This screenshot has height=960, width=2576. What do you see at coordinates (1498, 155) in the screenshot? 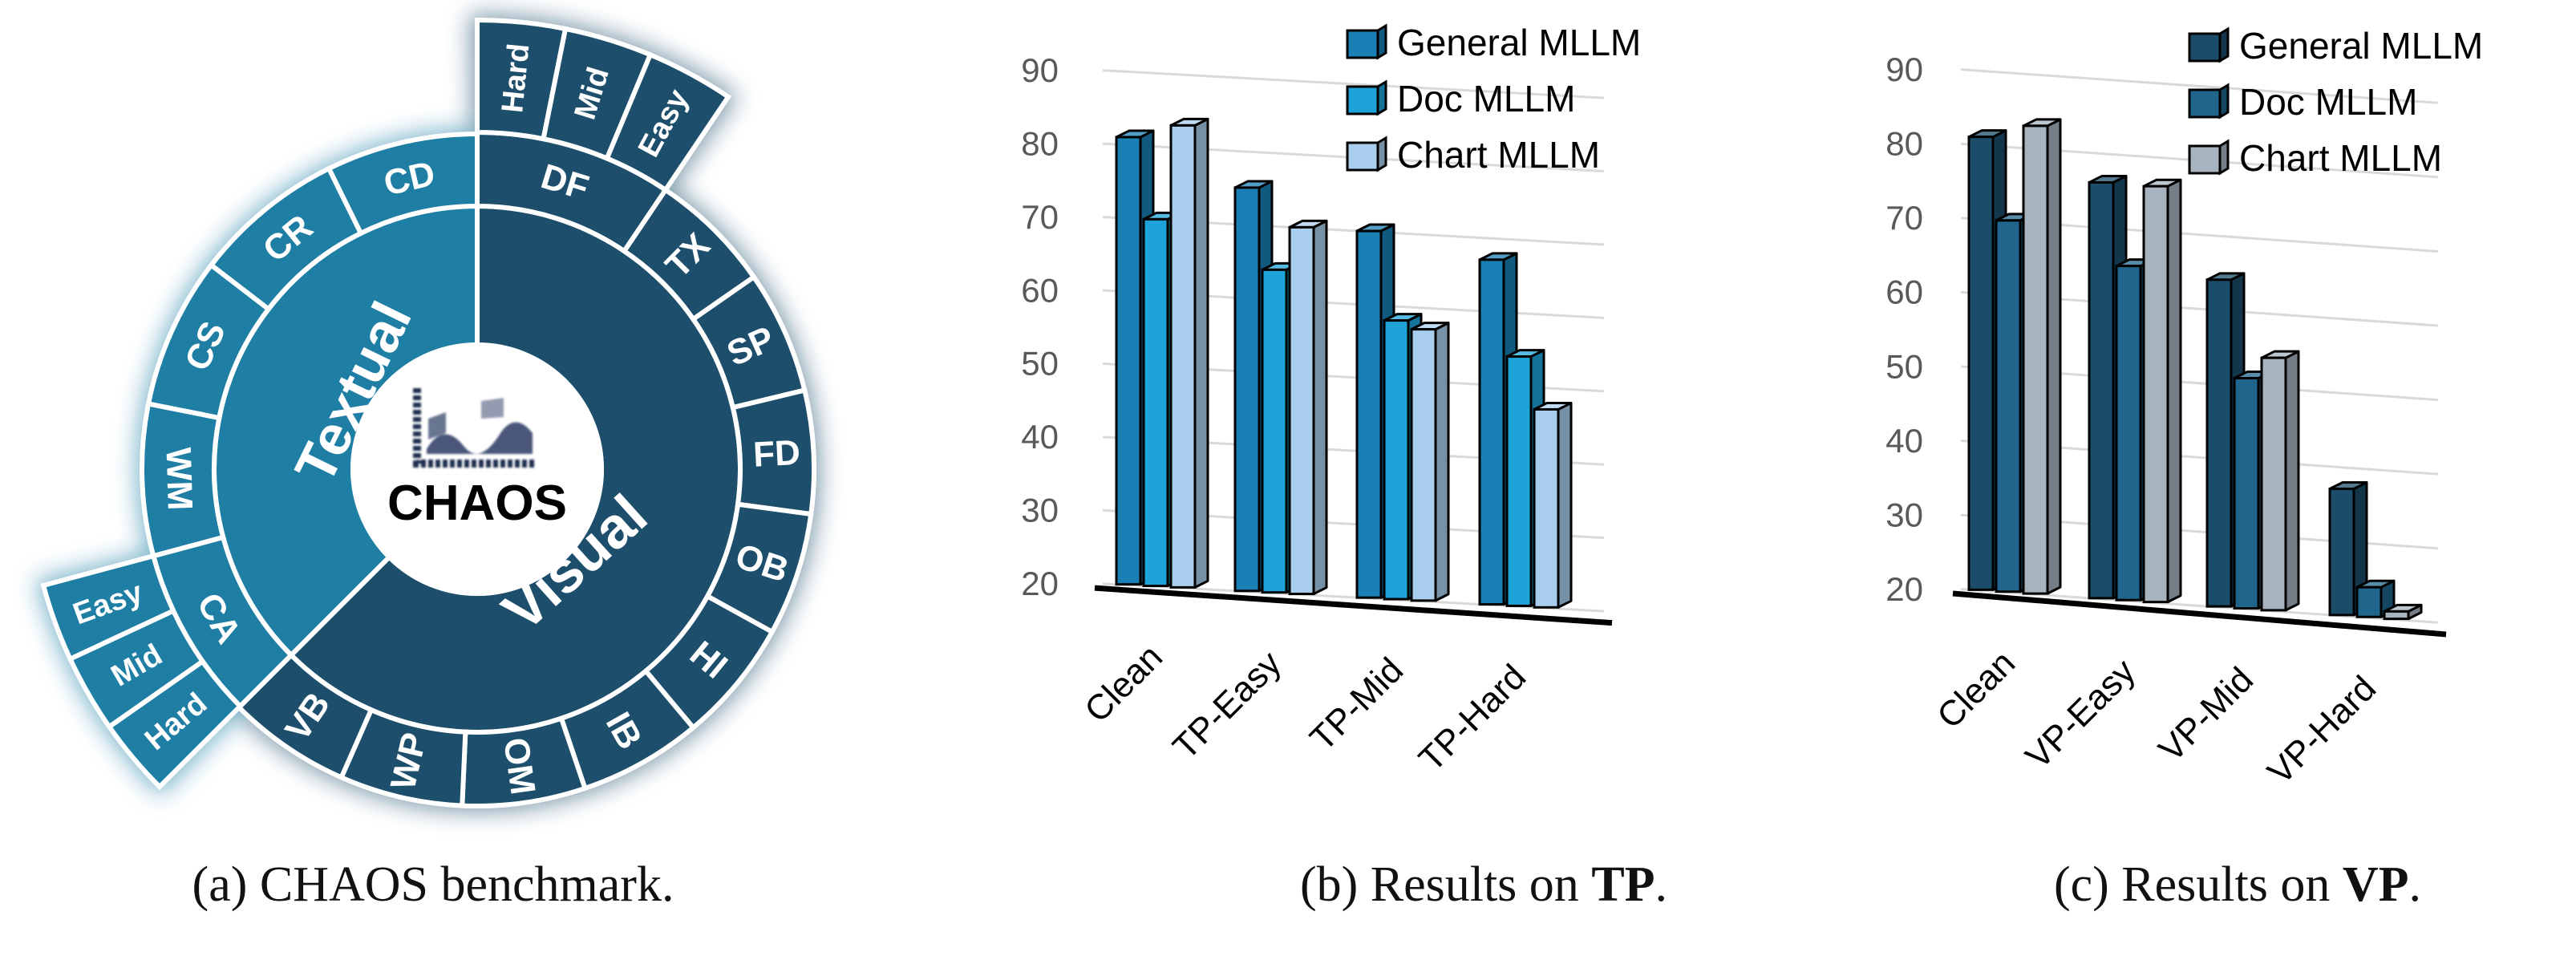
I see `tp-legend-label: Chart MLLM` at bounding box center [1498, 155].